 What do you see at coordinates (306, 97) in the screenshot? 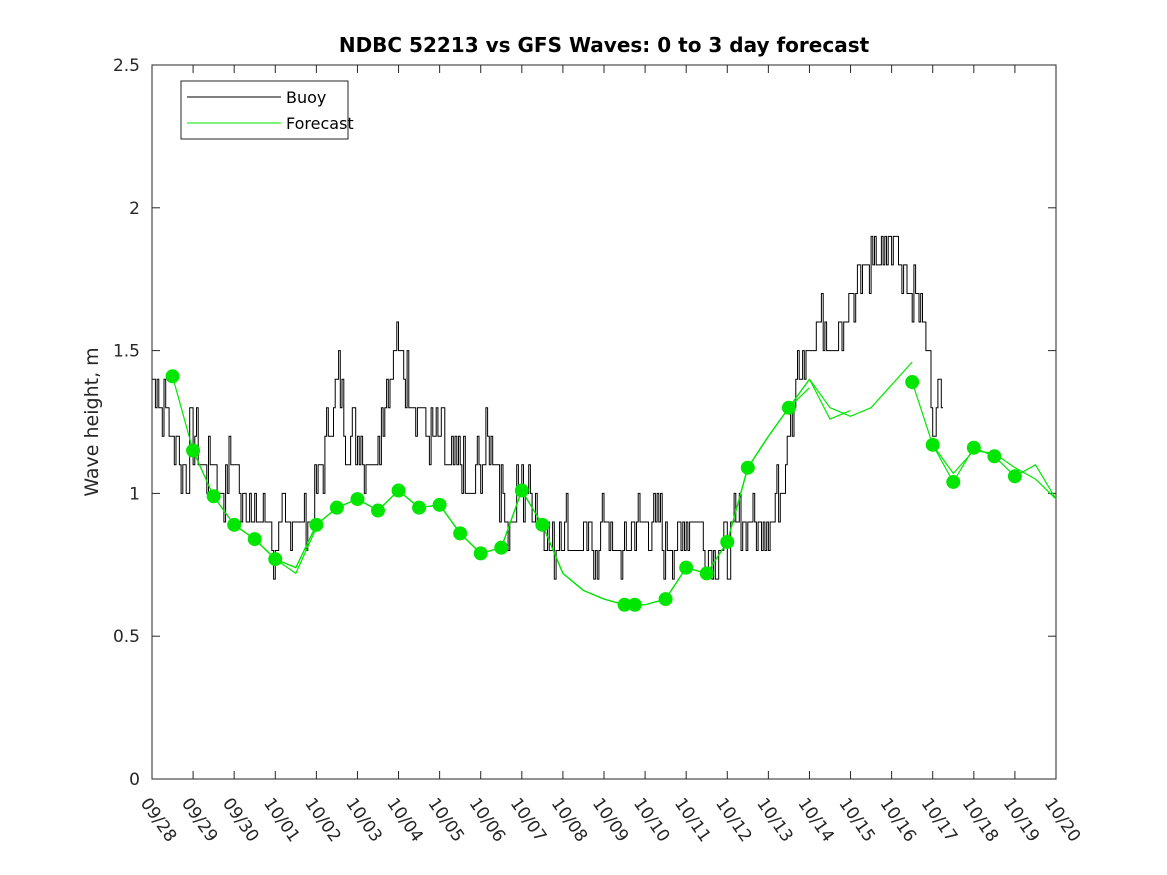
I see `legend-buoy-label: Buoy` at bounding box center [306, 97].